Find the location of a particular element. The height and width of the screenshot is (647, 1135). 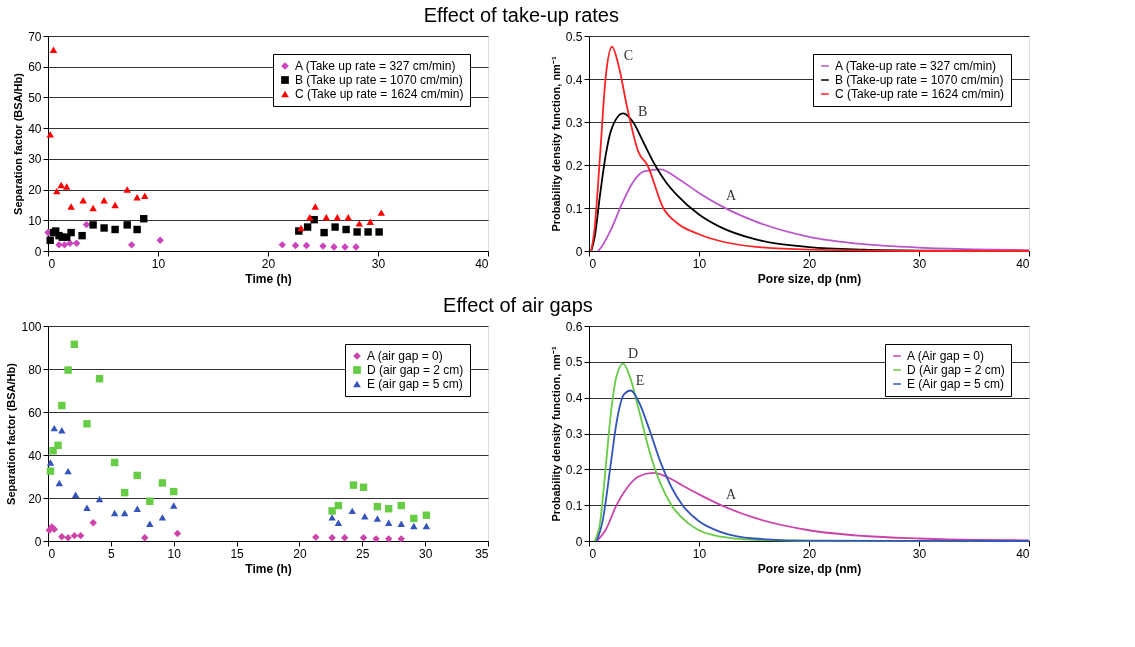

x-axis-title: Time (h) is located at coordinates (268, 568).